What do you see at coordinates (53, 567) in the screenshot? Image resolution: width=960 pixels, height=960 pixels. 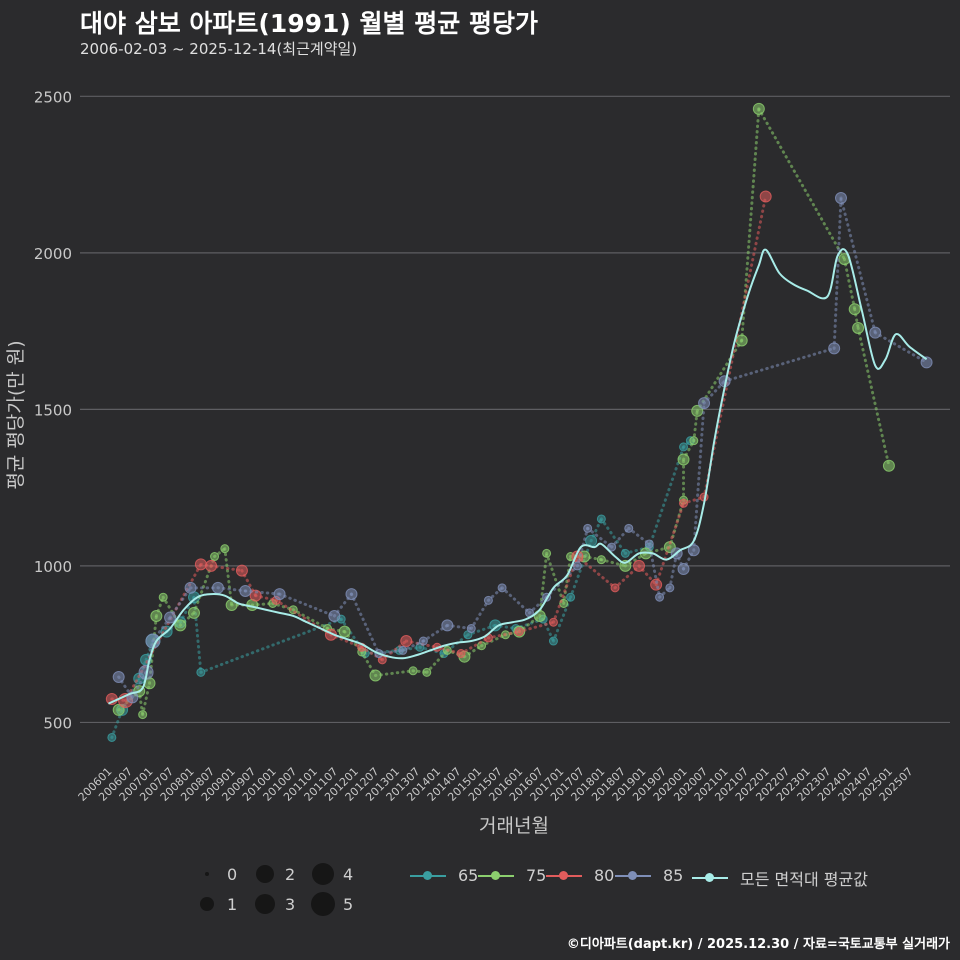 I see `y-tick-label: 1000` at bounding box center [53, 567].